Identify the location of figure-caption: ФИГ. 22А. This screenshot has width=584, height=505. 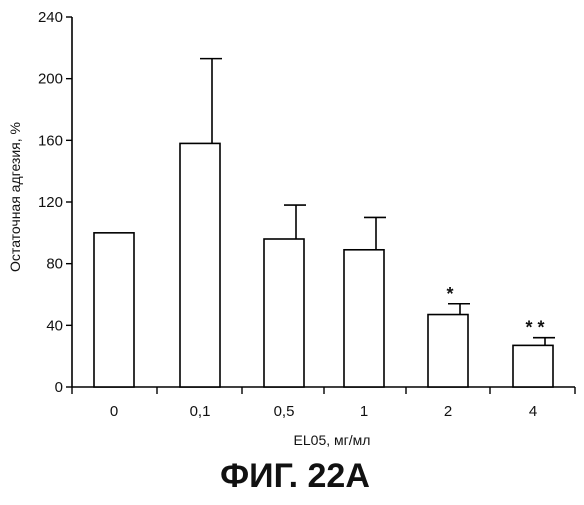
(295, 476).